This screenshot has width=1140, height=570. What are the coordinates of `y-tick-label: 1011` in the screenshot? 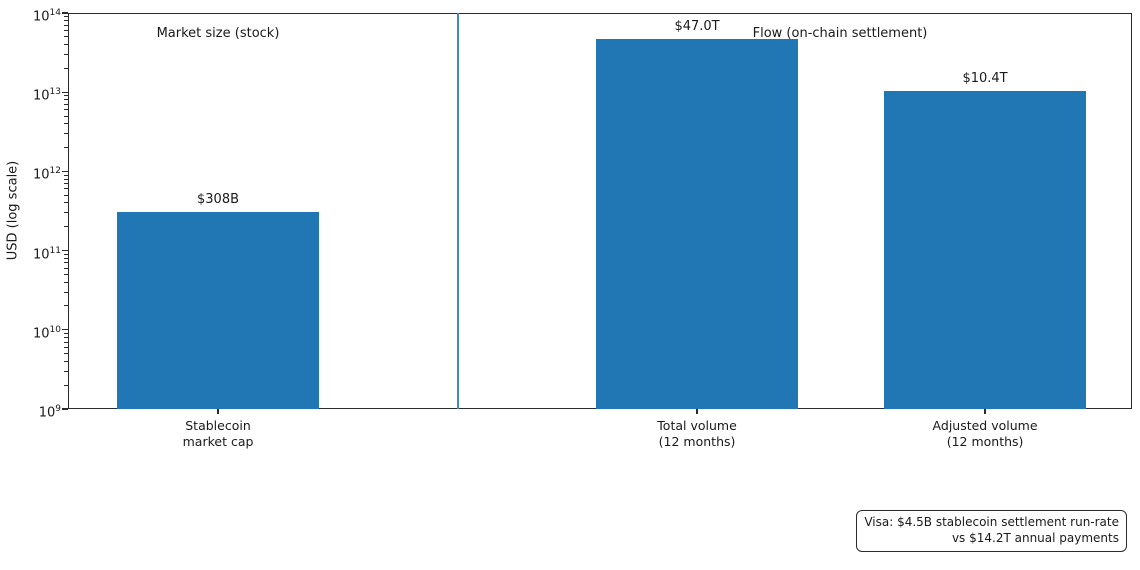 It's located at (47, 253).